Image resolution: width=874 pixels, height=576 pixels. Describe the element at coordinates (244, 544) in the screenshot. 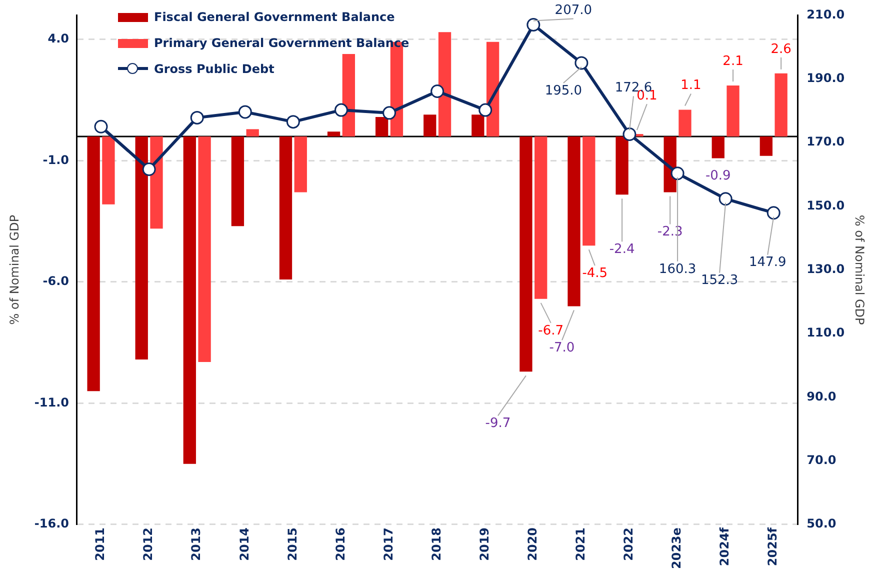

I see `x-tick-label: 2014` at that location.